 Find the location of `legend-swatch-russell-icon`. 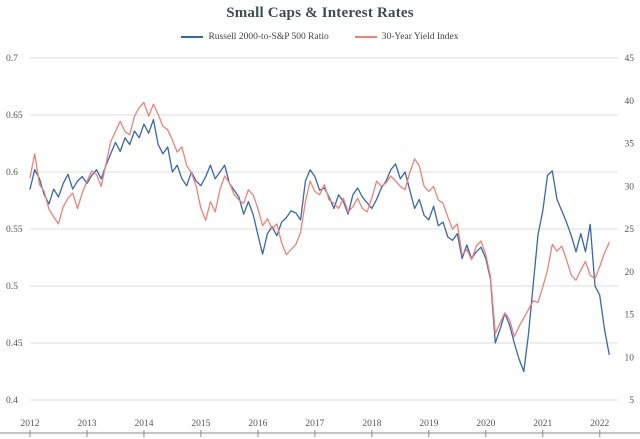

legend-swatch-russell-icon is located at coordinates (192, 37).